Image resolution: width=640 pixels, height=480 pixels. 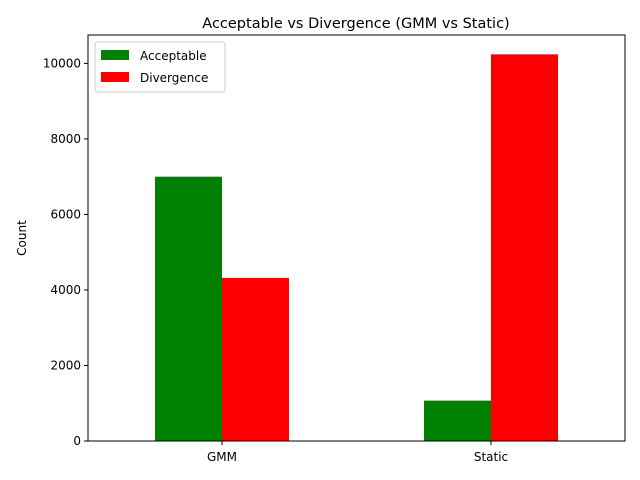 I want to click on legend-swatch-divergence, so click(x=115, y=77).